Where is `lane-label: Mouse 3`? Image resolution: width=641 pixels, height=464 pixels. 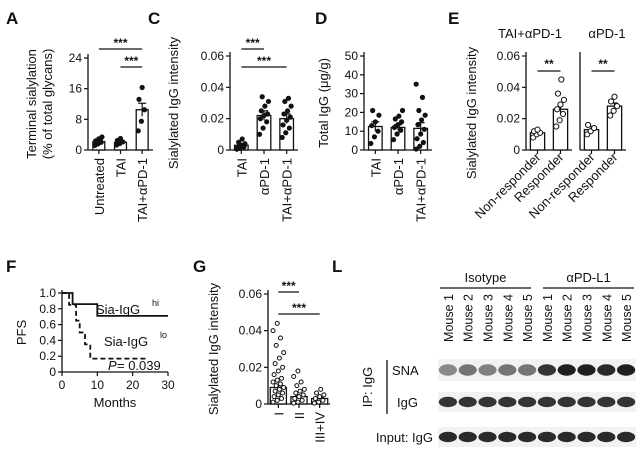 lane-label: Mouse 3 is located at coordinates (489, 318).